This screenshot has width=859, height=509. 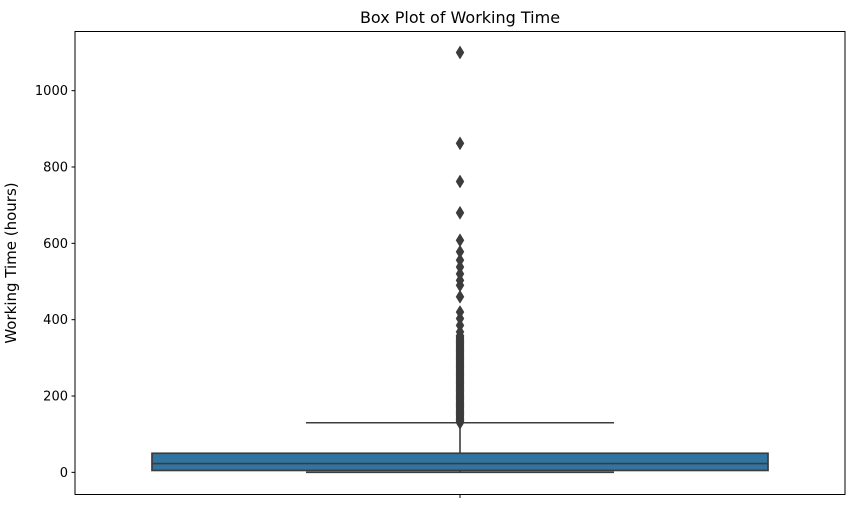 What do you see at coordinates (55, 397) in the screenshot?
I see `y-tick-label: 200` at bounding box center [55, 397].